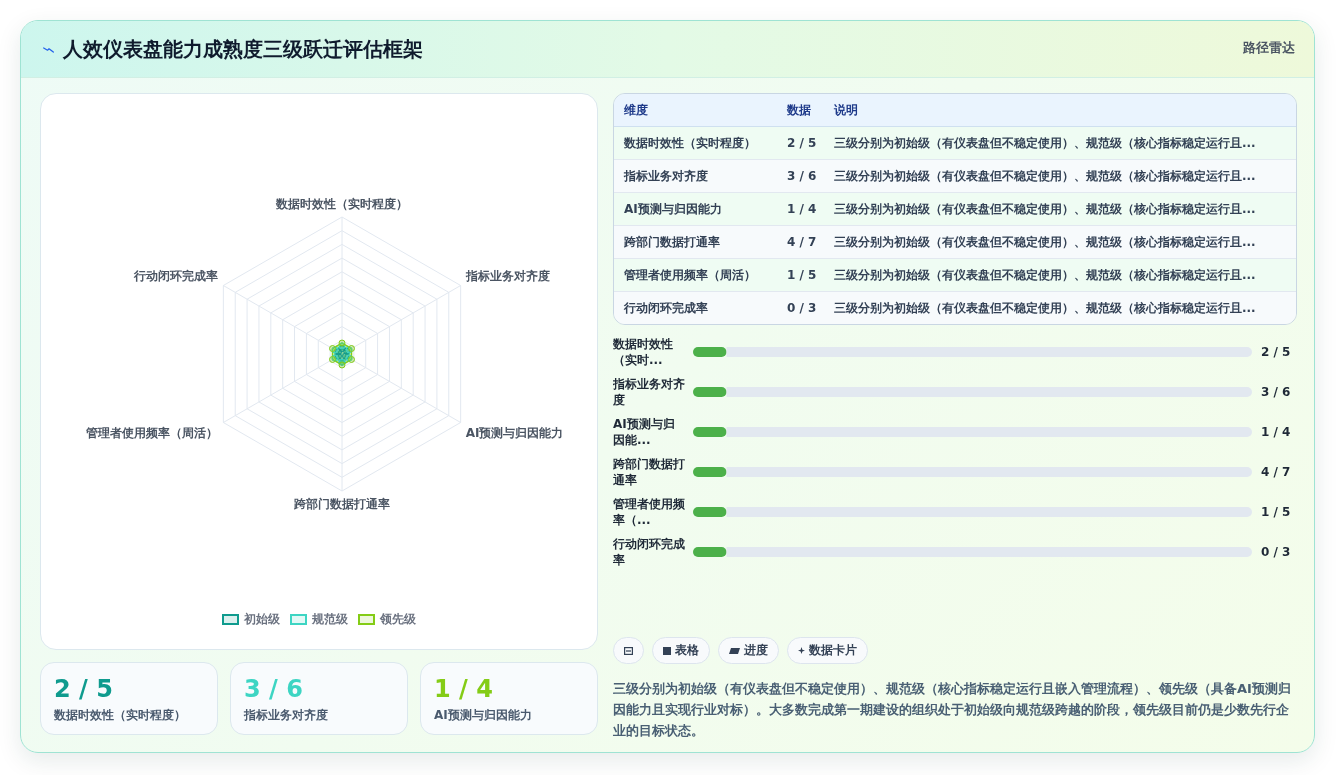 This screenshot has width=1336, height=775. Describe the element at coordinates (398, 619) in the screenshot. I see `legend-label: 领先级` at that location.